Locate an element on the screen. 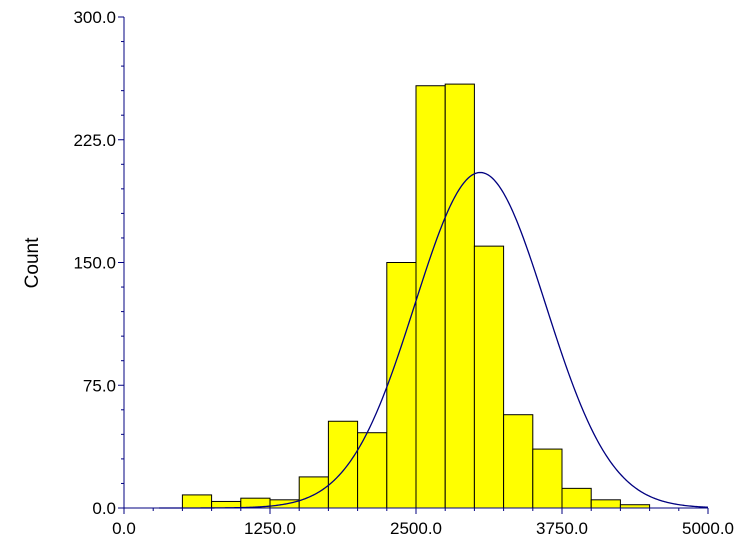  y-tick-label: 225.0 is located at coordinates (94, 140).